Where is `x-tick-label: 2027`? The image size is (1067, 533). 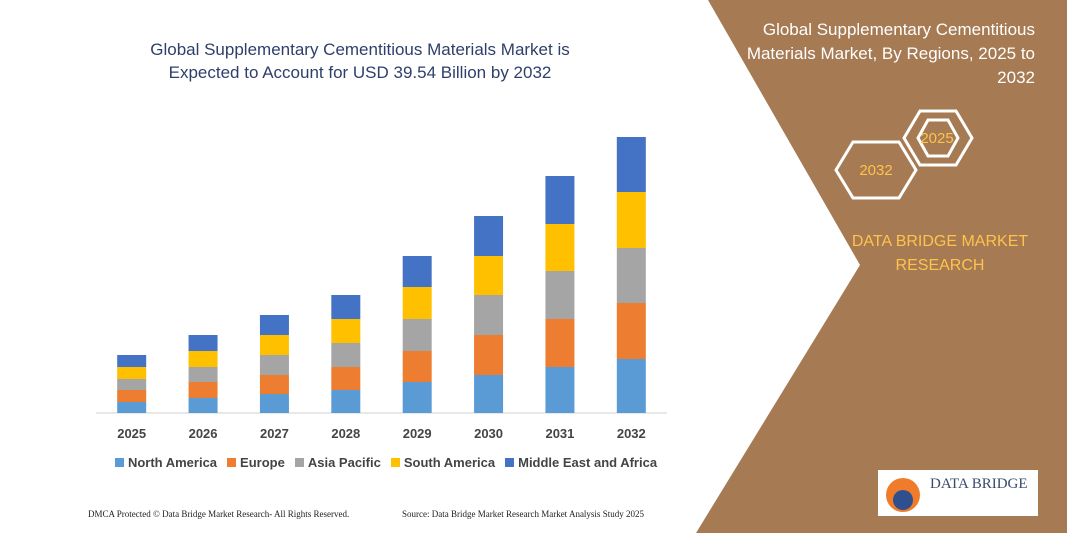 x-tick-label: 2027 is located at coordinates (274, 433).